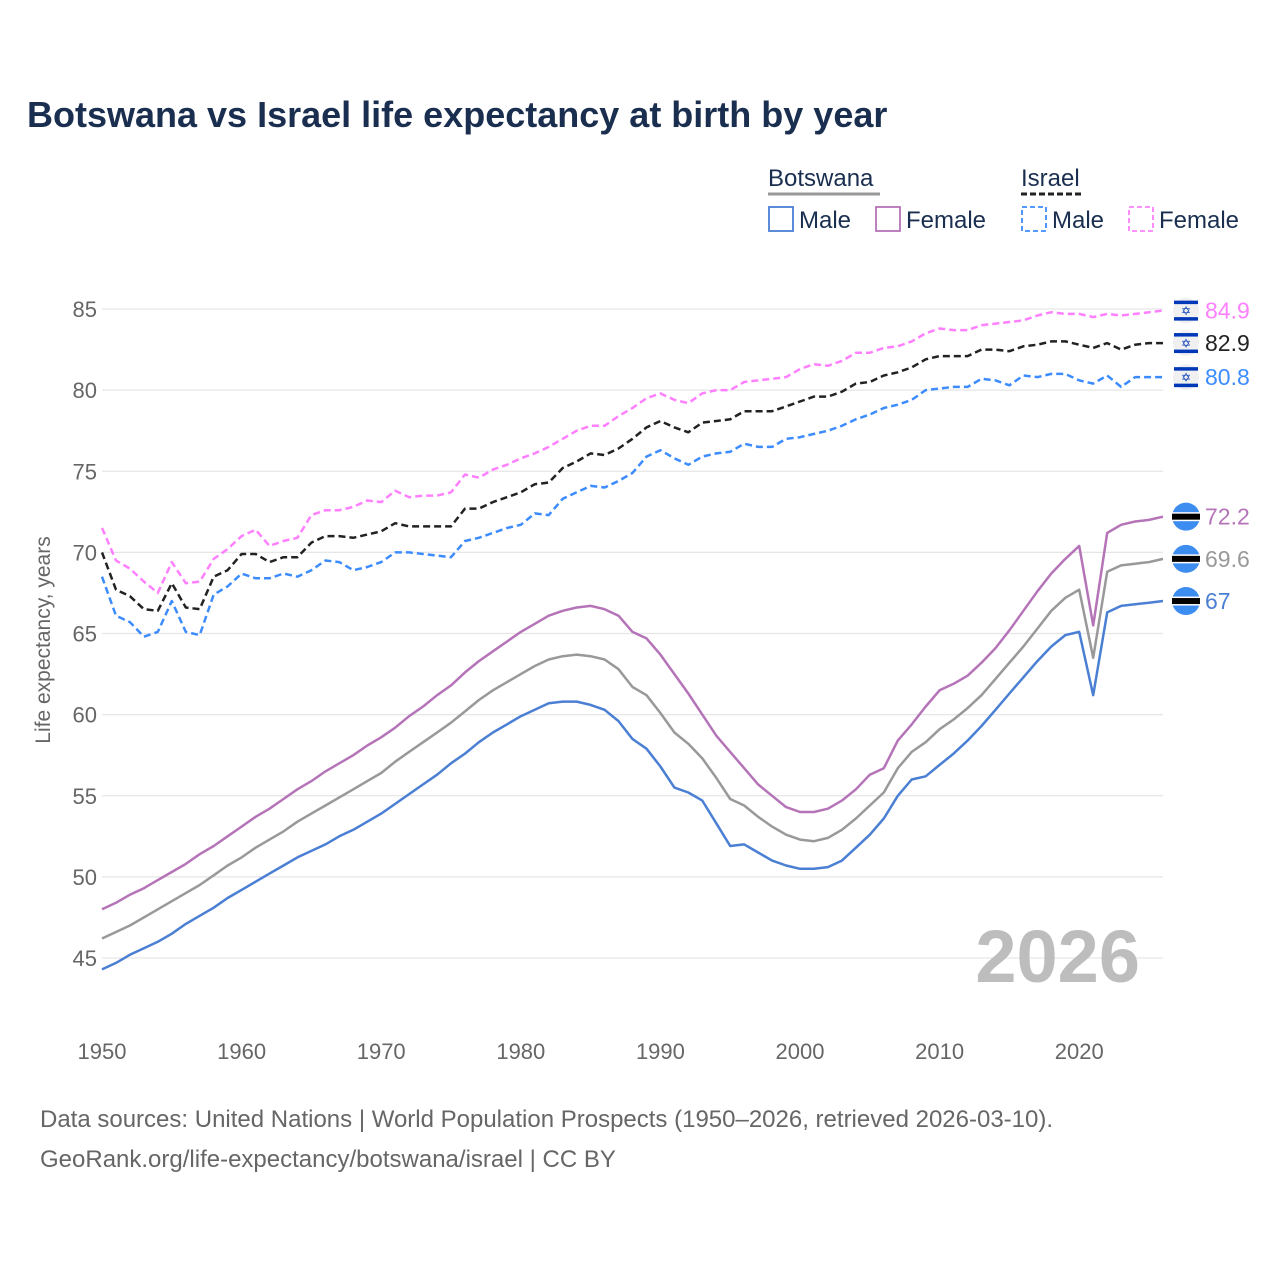  Describe the element at coordinates (85, 634) in the screenshot. I see `y-tick-label: 65` at that location.